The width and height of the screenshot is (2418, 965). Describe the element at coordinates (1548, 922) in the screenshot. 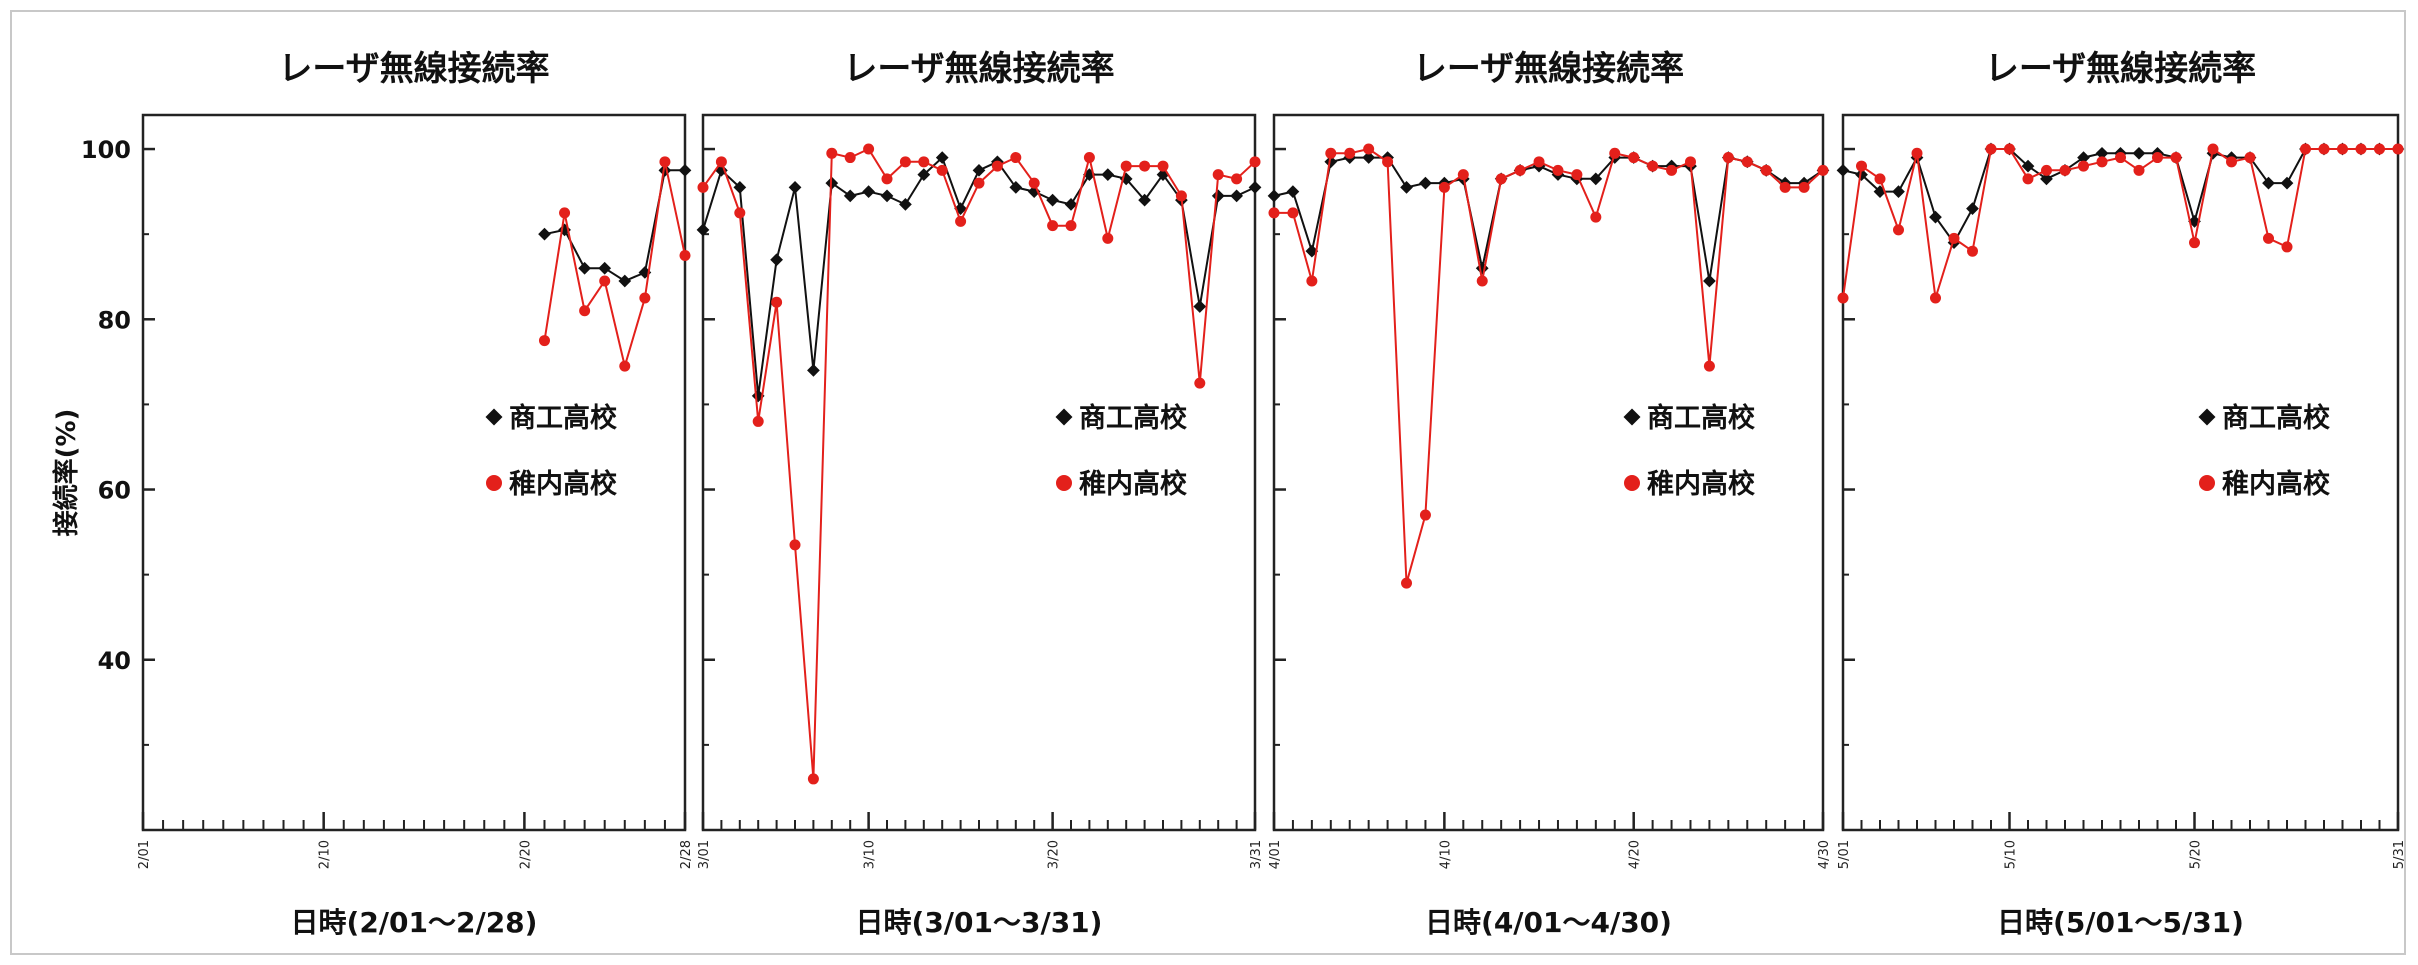

I see `x-axis-label: 日時(4/01～4/30)` at that location.